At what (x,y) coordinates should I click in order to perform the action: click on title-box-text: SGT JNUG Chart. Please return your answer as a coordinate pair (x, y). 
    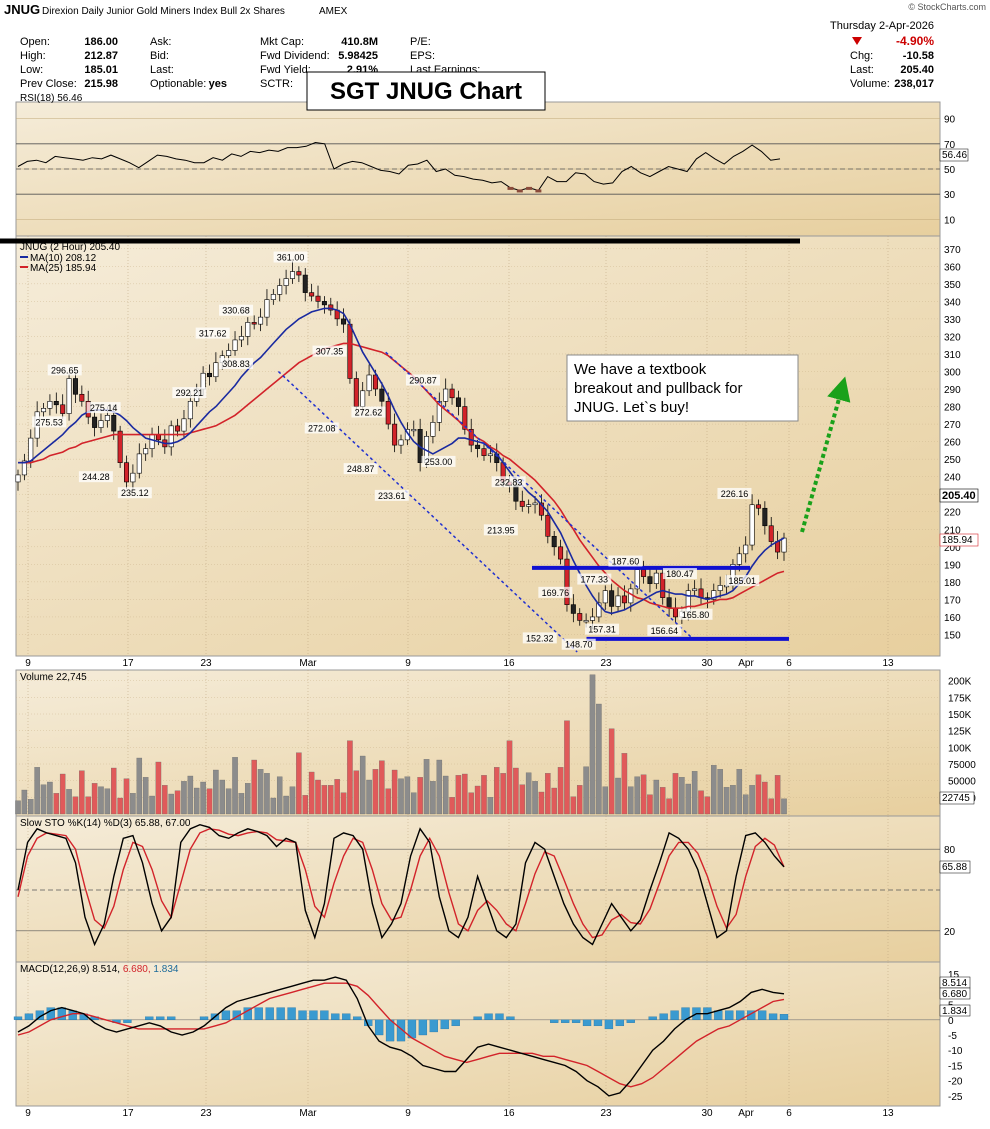
    Looking at the image, I should click on (426, 91).